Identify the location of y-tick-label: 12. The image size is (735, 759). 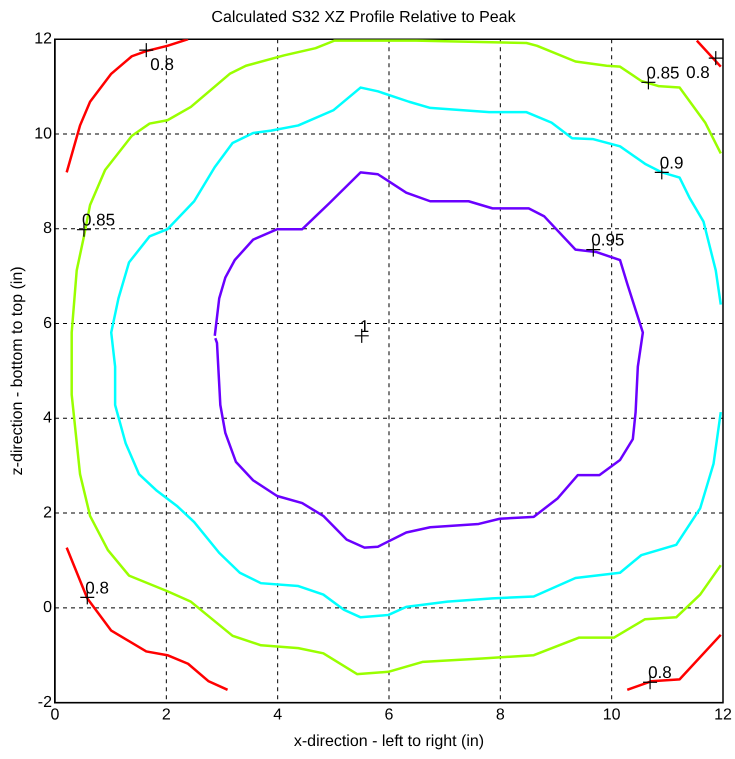
(43, 39).